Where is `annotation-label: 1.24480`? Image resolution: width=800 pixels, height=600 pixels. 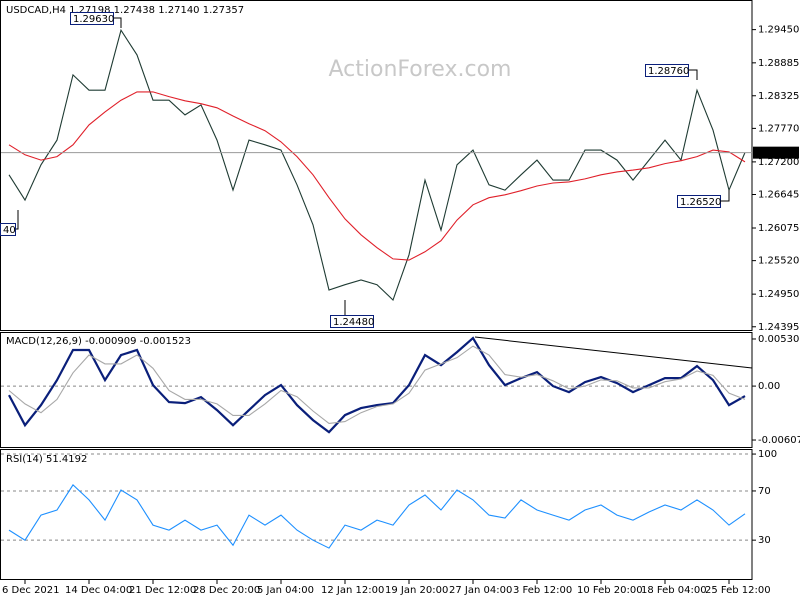 annotation-label: 1.24480 is located at coordinates (353, 322).